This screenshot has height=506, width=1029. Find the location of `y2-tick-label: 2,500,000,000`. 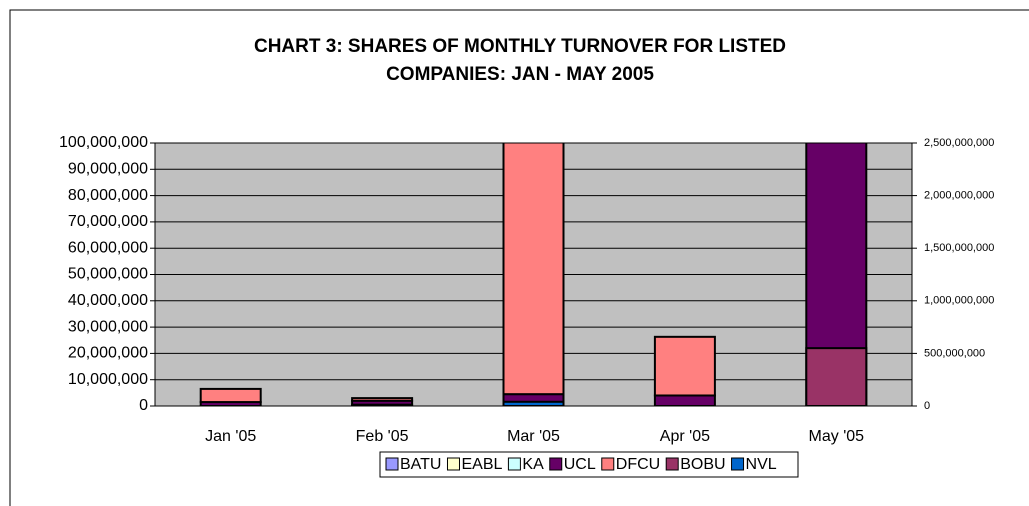

y2-tick-label: 2,500,000,000 is located at coordinates (959, 143).